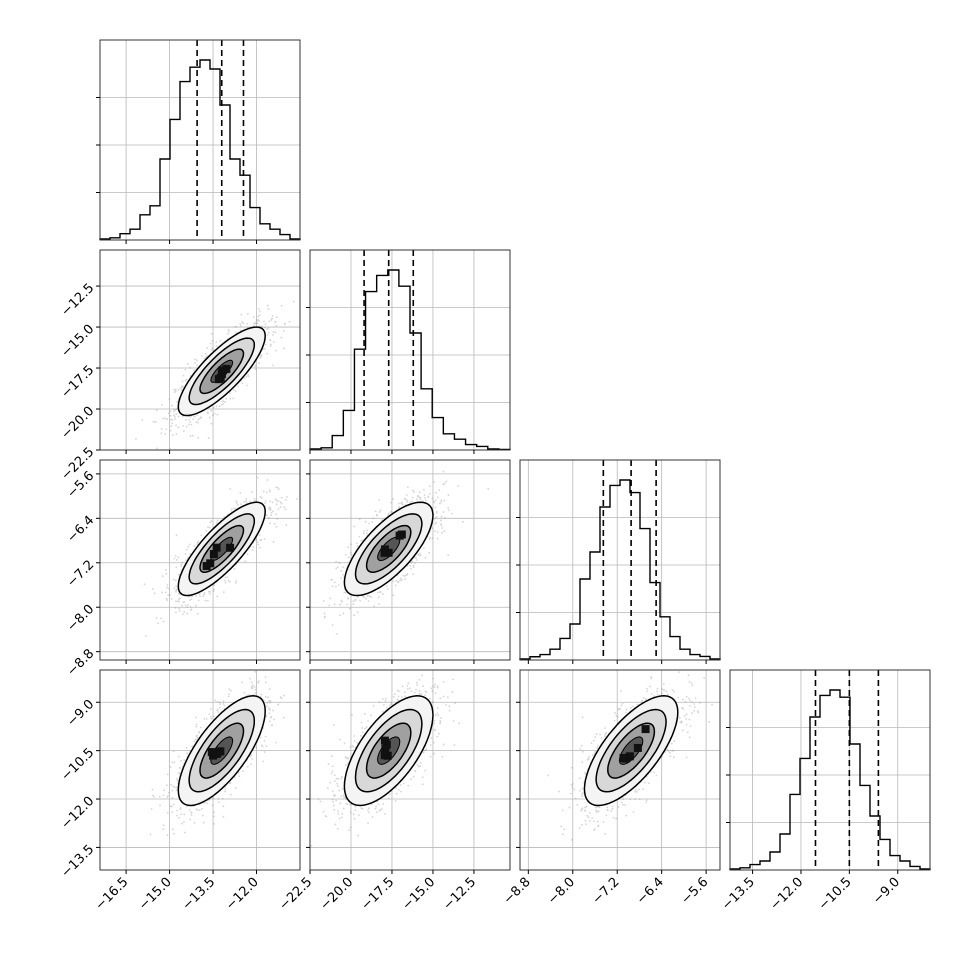  I want to click on y-tick-label: −20.0, so click(78, 423).